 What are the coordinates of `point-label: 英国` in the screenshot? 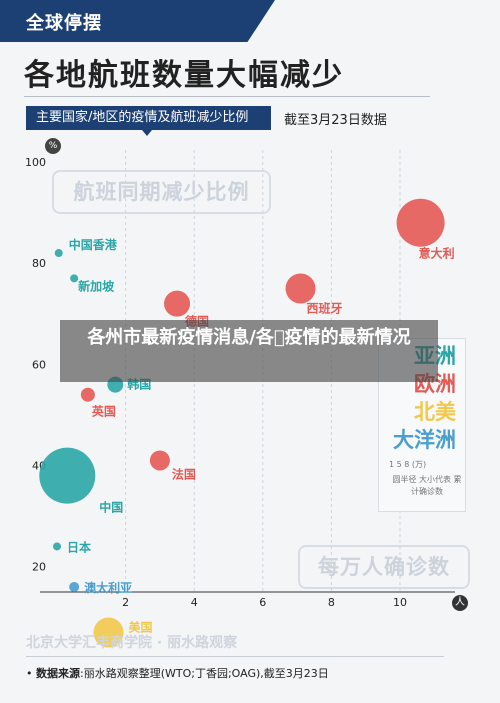 It's located at (104, 411).